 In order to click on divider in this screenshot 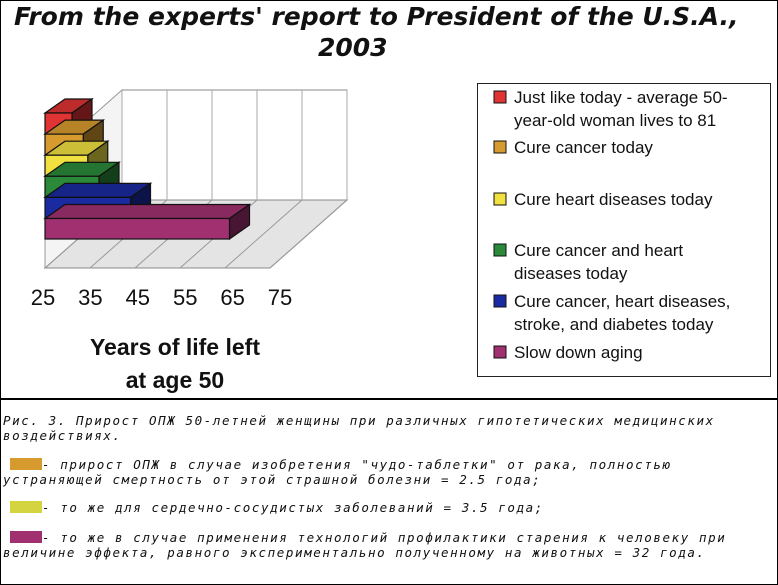, I will do `click(389, 399)`.